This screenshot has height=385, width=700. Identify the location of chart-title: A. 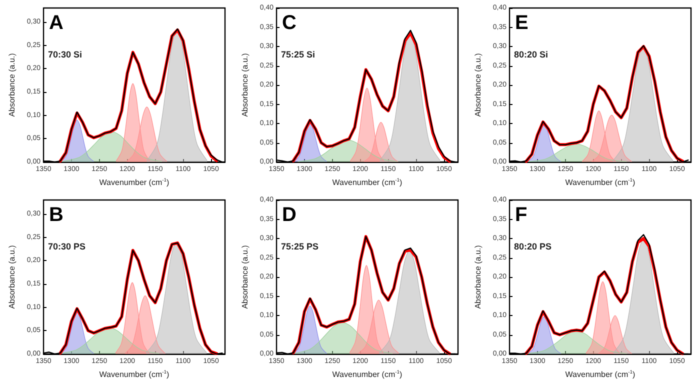
(56, 23).